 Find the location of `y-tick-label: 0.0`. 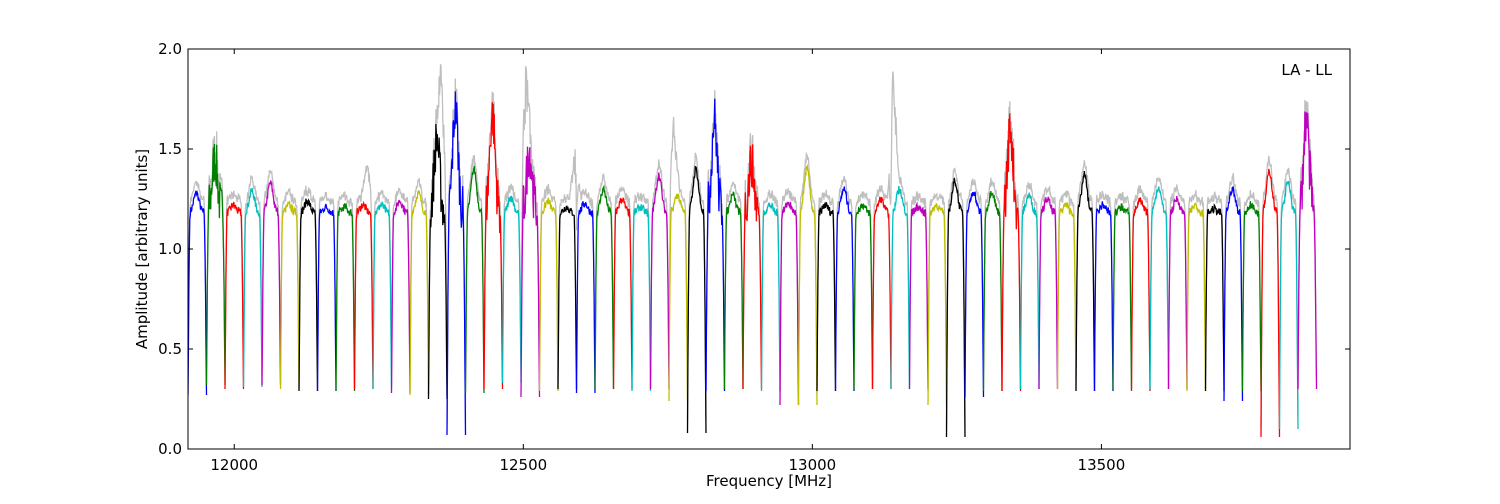

y-tick-label: 0.0 is located at coordinates (170, 449).